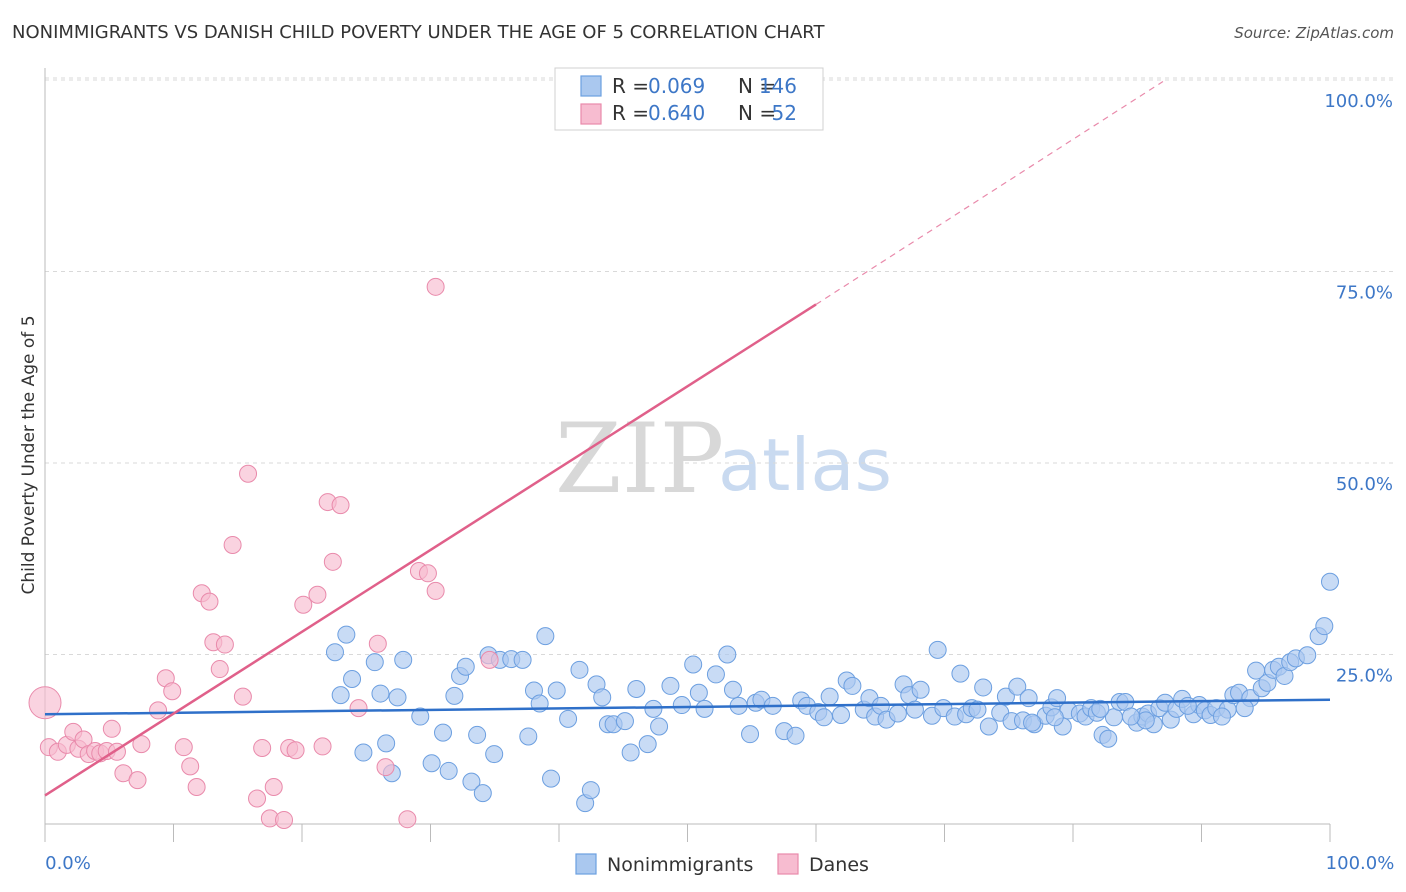 The width and height of the screenshot is (1406, 892). I want to click on bottom-legend-label-danes: Danes, so click(839, 865).